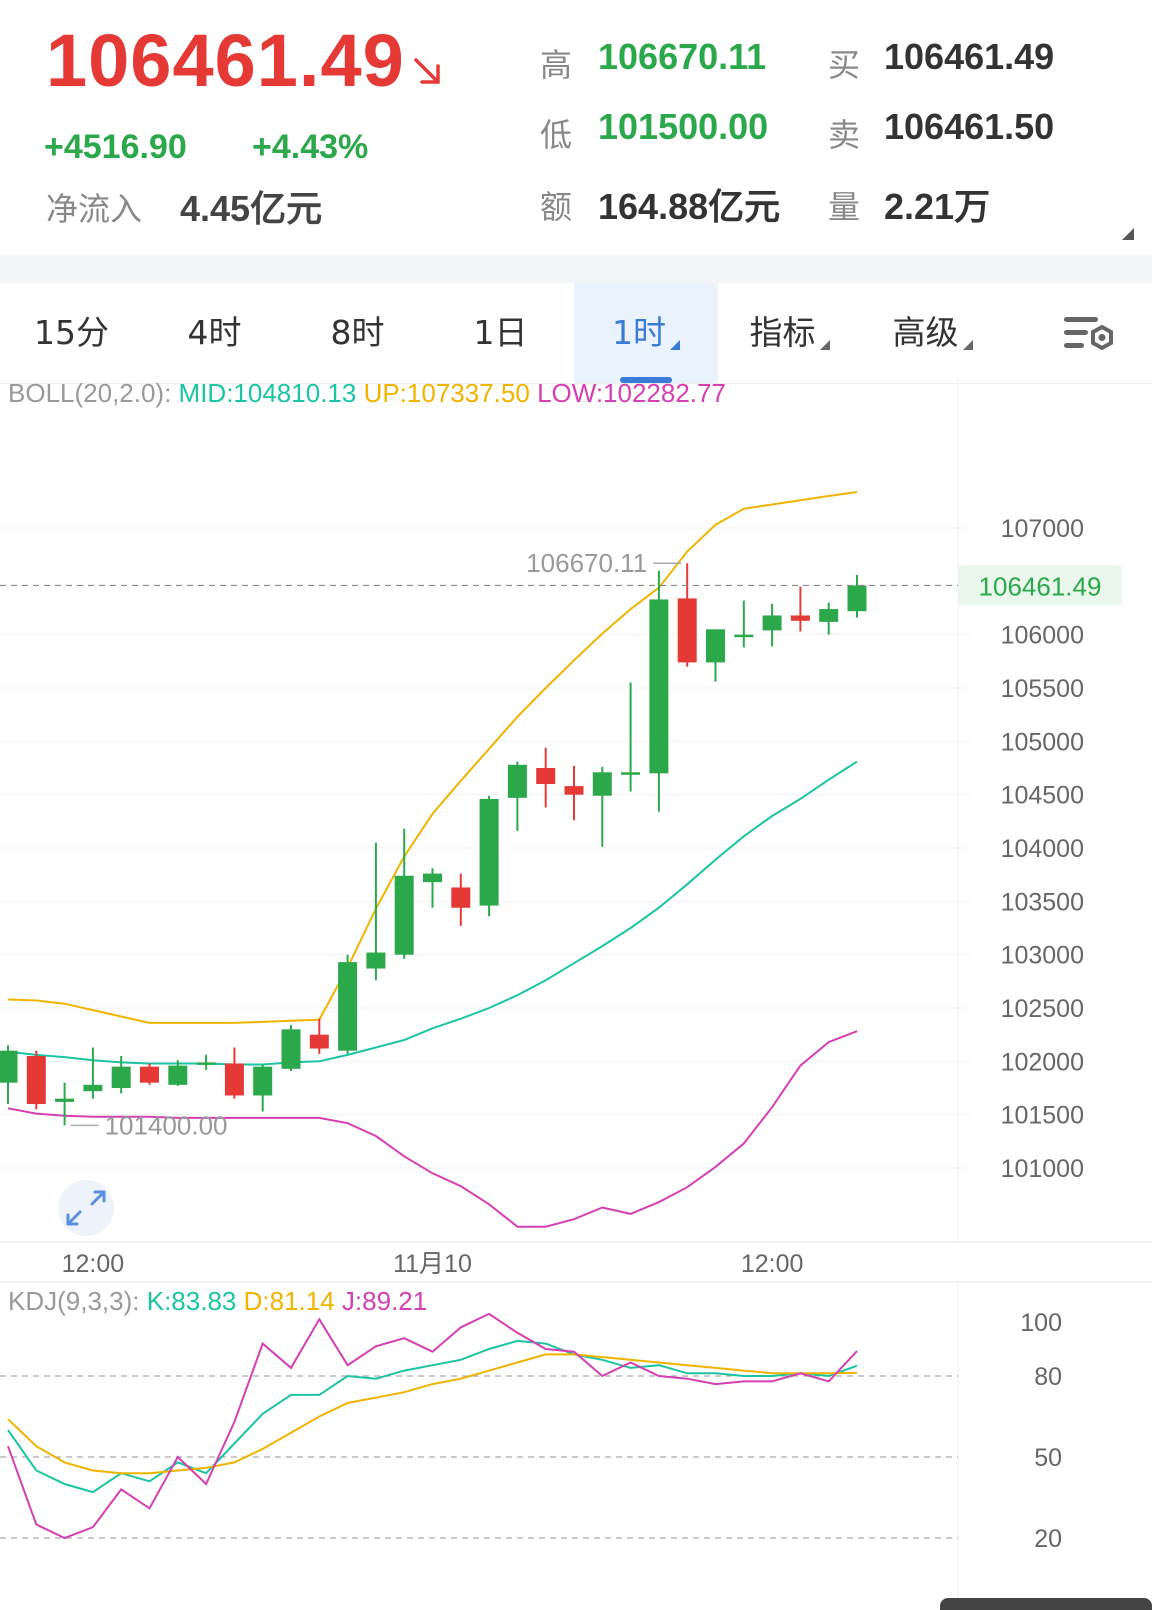 The image size is (1152, 1610). I want to click on kdj-line-j, so click(432, 1426).